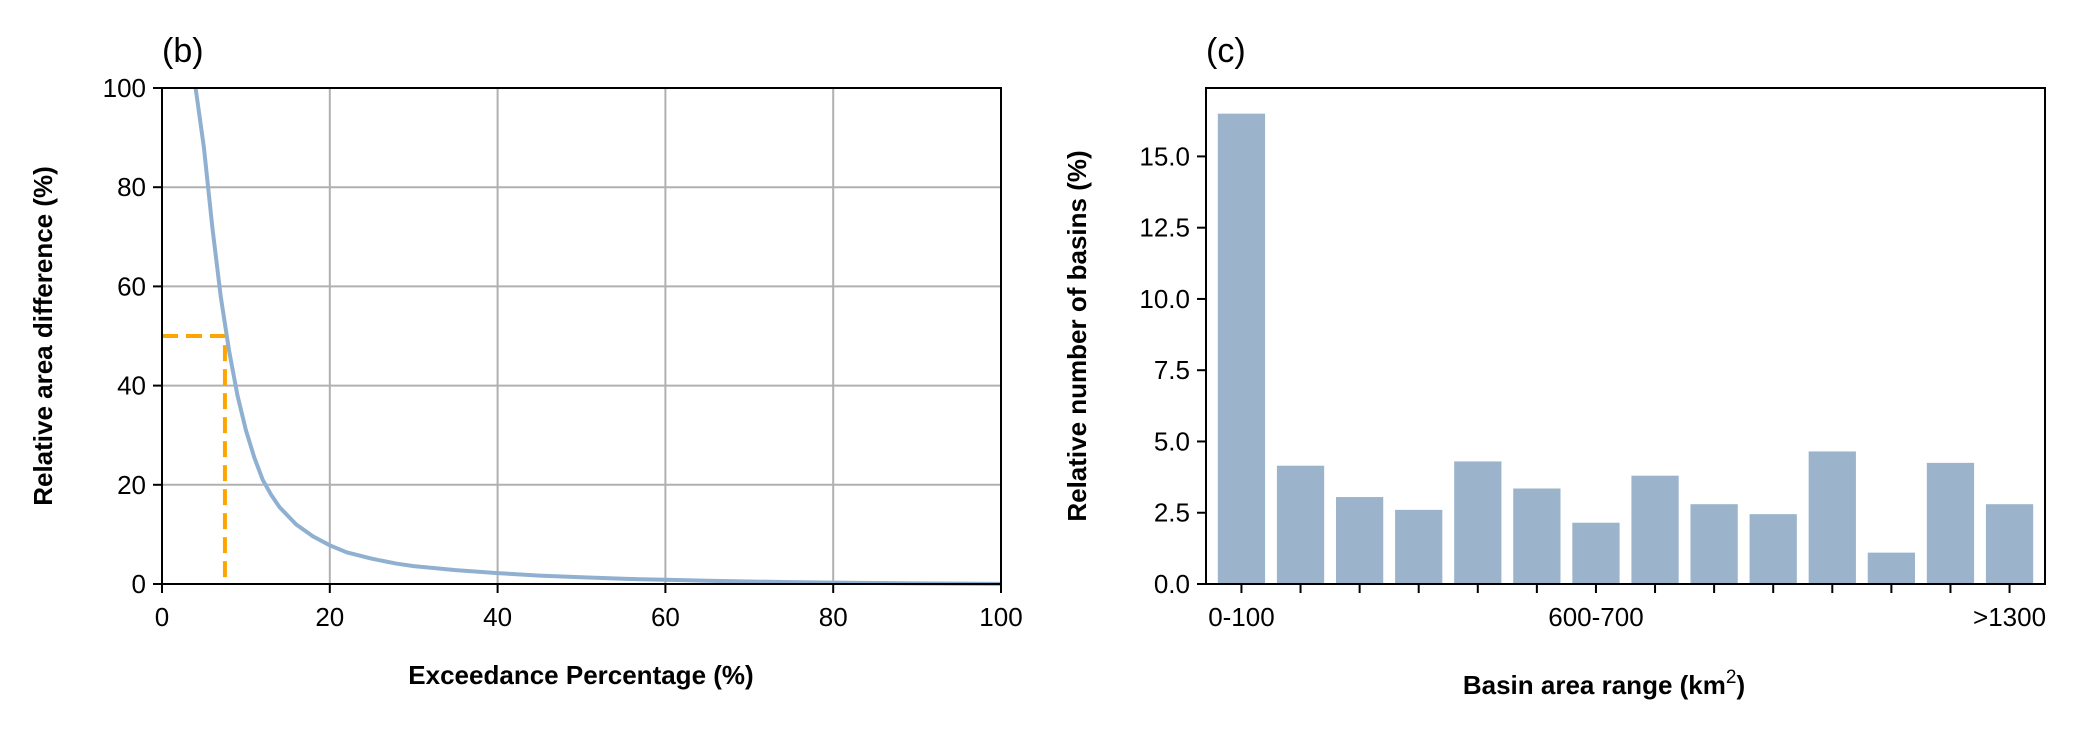  What do you see at coordinates (1731, 677) in the screenshot?
I see `x-axis-label-c-superscript: 2` at bounding box center [1731, 677].